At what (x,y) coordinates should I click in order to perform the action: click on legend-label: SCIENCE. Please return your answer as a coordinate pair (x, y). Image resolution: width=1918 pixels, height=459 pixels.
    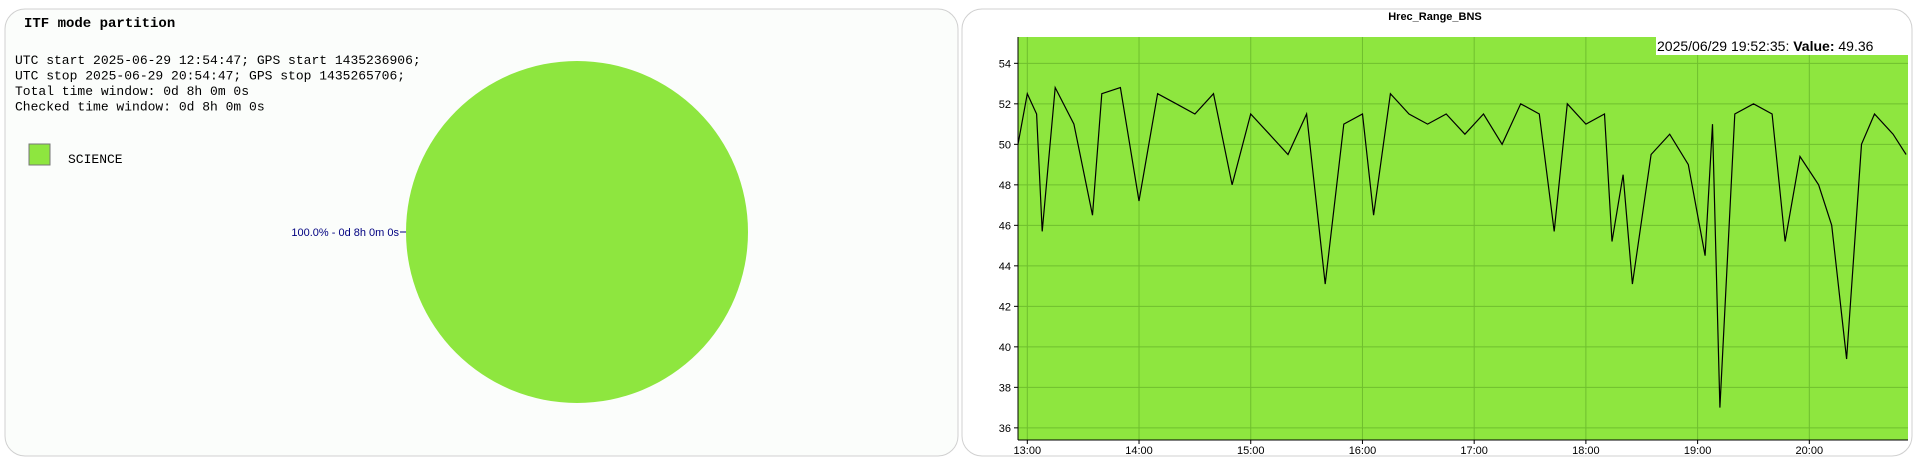
    Looking at the image, I should click on (95, 159).